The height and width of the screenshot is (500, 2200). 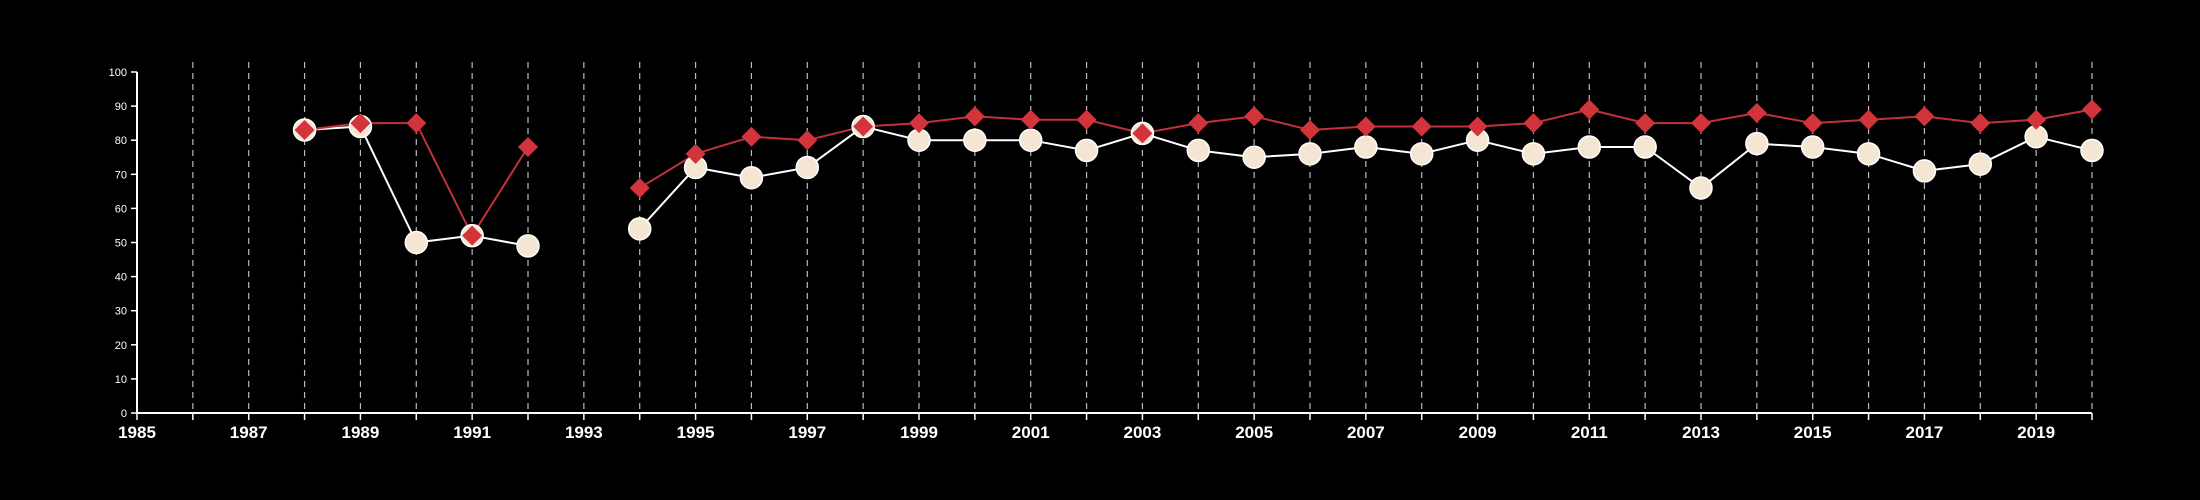 I want to click on x-tick-label: 2009, so click(x=1478, y=432).